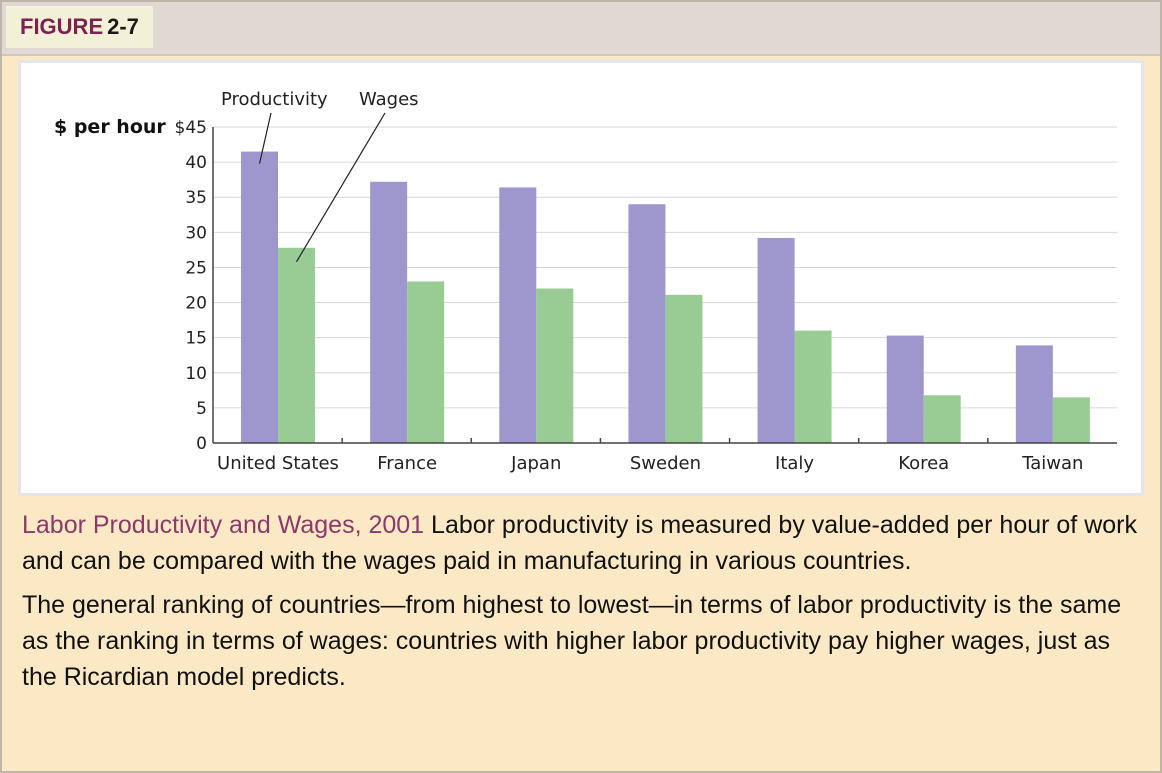 This screenshot has height=773, width=1162. Describe the element at coordinates (581, 29) in the screenshot. I see `figure-header: FIGURE 2-7` at that location.